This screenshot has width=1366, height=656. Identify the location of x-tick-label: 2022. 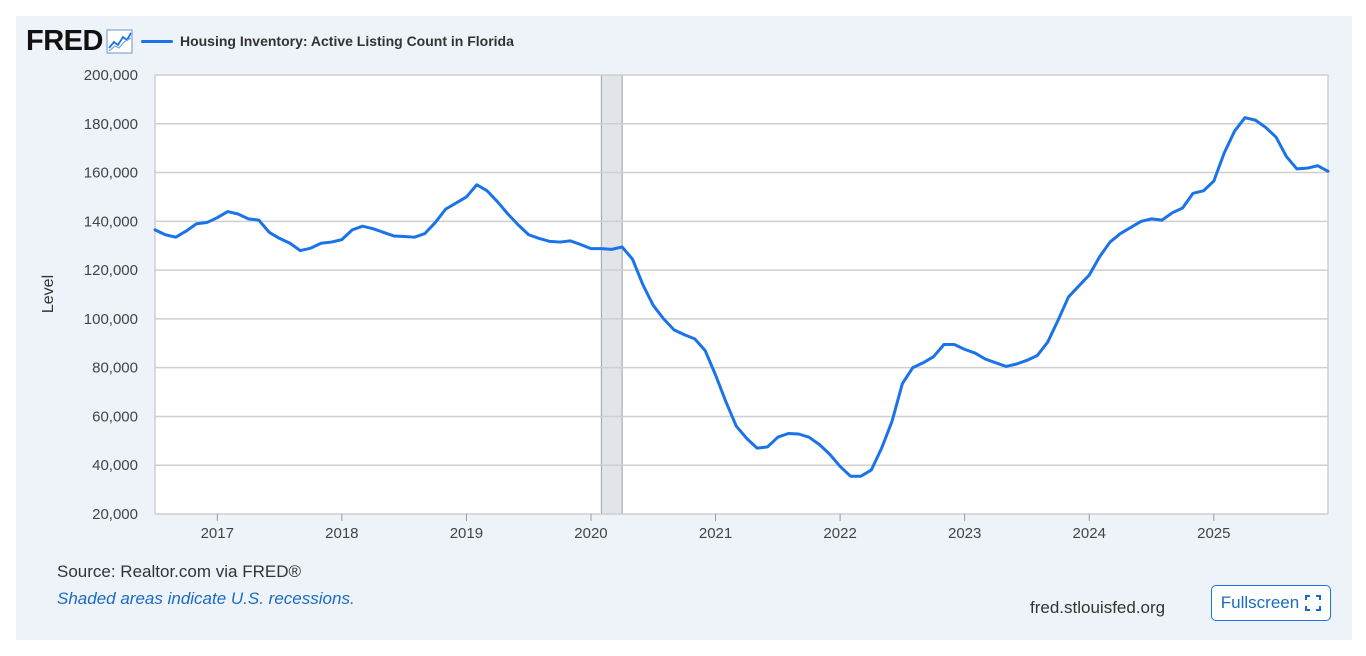
(839, 533).